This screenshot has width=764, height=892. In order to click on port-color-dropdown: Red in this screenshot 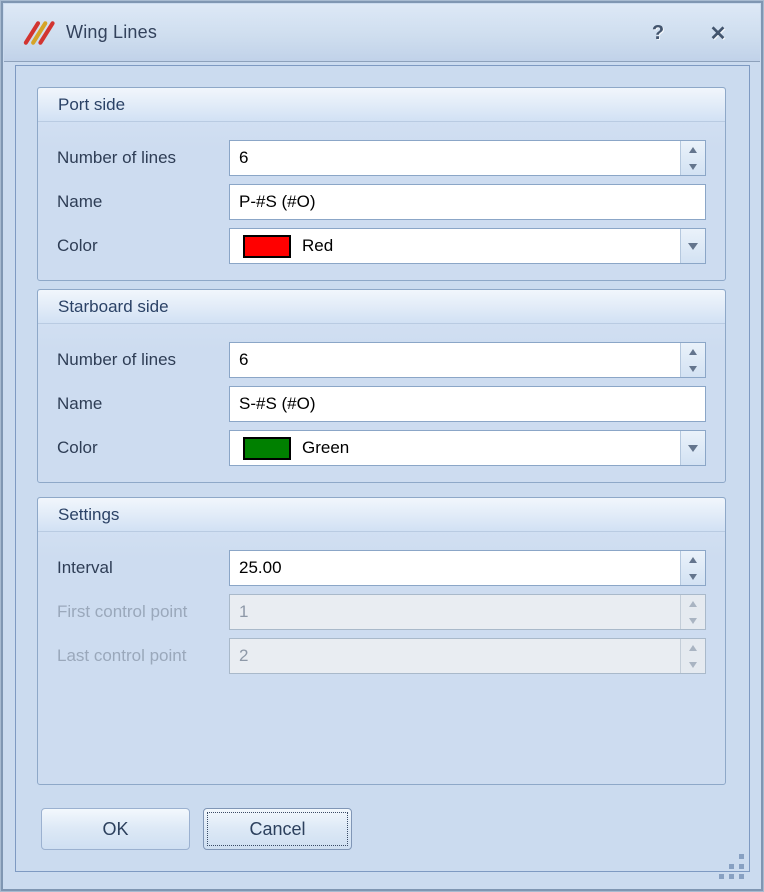, I will do `click(467, 246)`.